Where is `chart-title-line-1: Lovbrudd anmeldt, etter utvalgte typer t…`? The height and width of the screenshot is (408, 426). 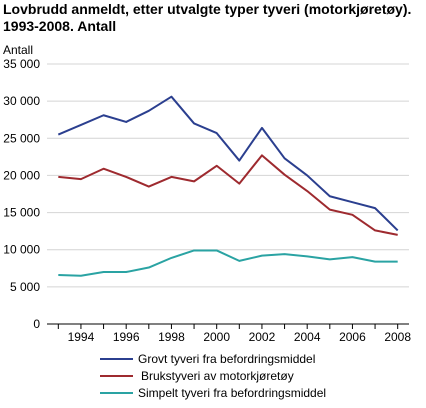 chart-title-line-1: Lovbrudd anmeldt, etter utvalgte typer t… is located at coordinates (207, 9).